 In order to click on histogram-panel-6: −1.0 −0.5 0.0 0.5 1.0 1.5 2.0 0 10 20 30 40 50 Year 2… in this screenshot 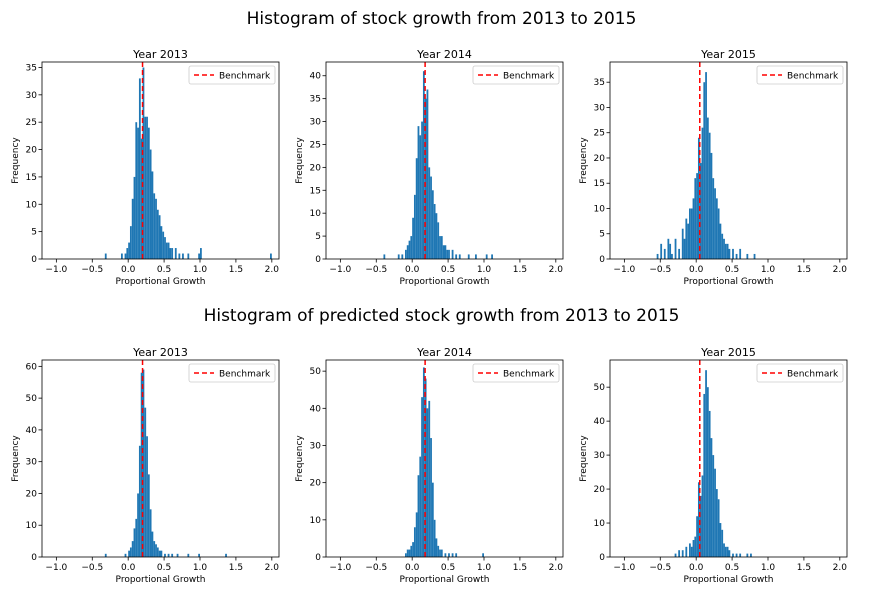, I will do `click(713, 465)`.